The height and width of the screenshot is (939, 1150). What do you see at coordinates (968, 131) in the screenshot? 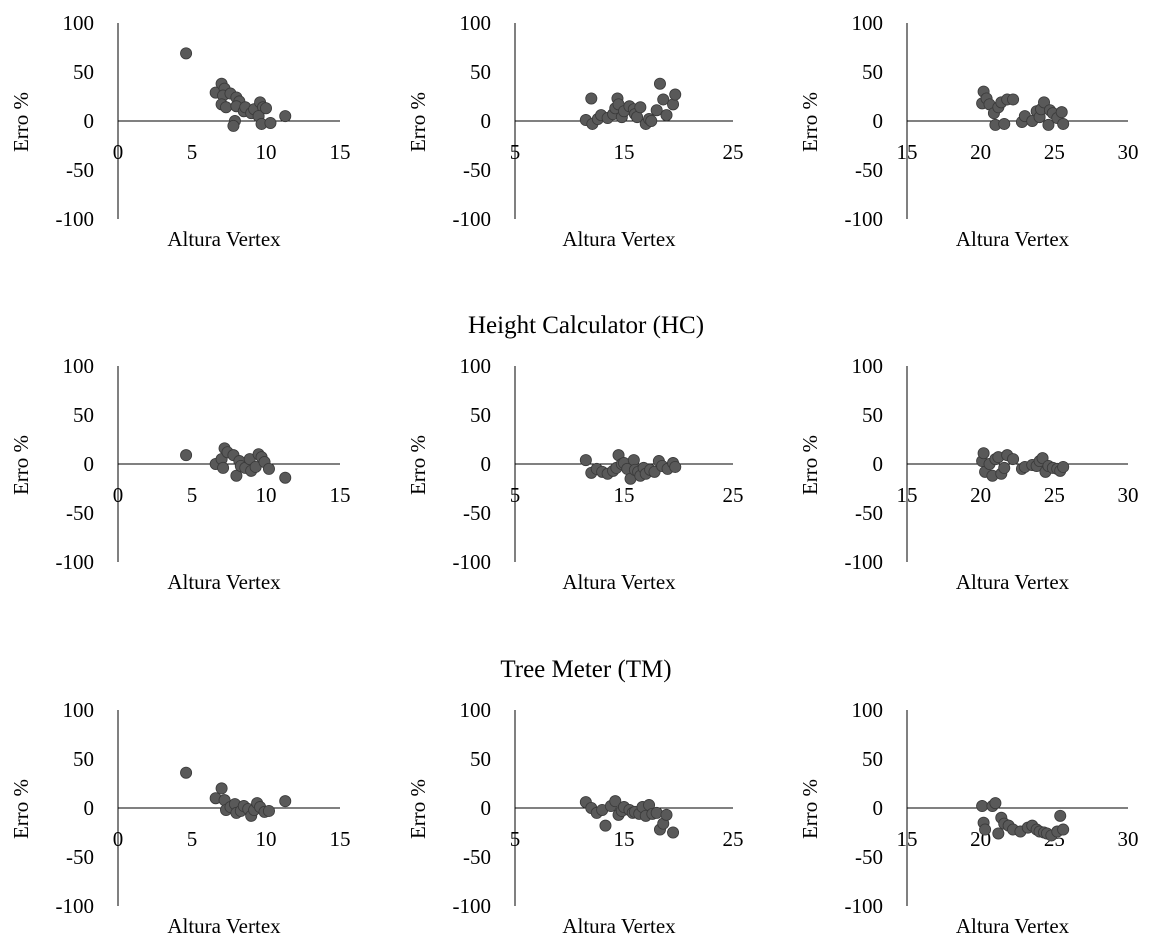
I see `scatter-panel-3: 100 50 0 -50 -100 15 20 25 30 Altura Vertex Erro %` at bounding box center [968, 131].